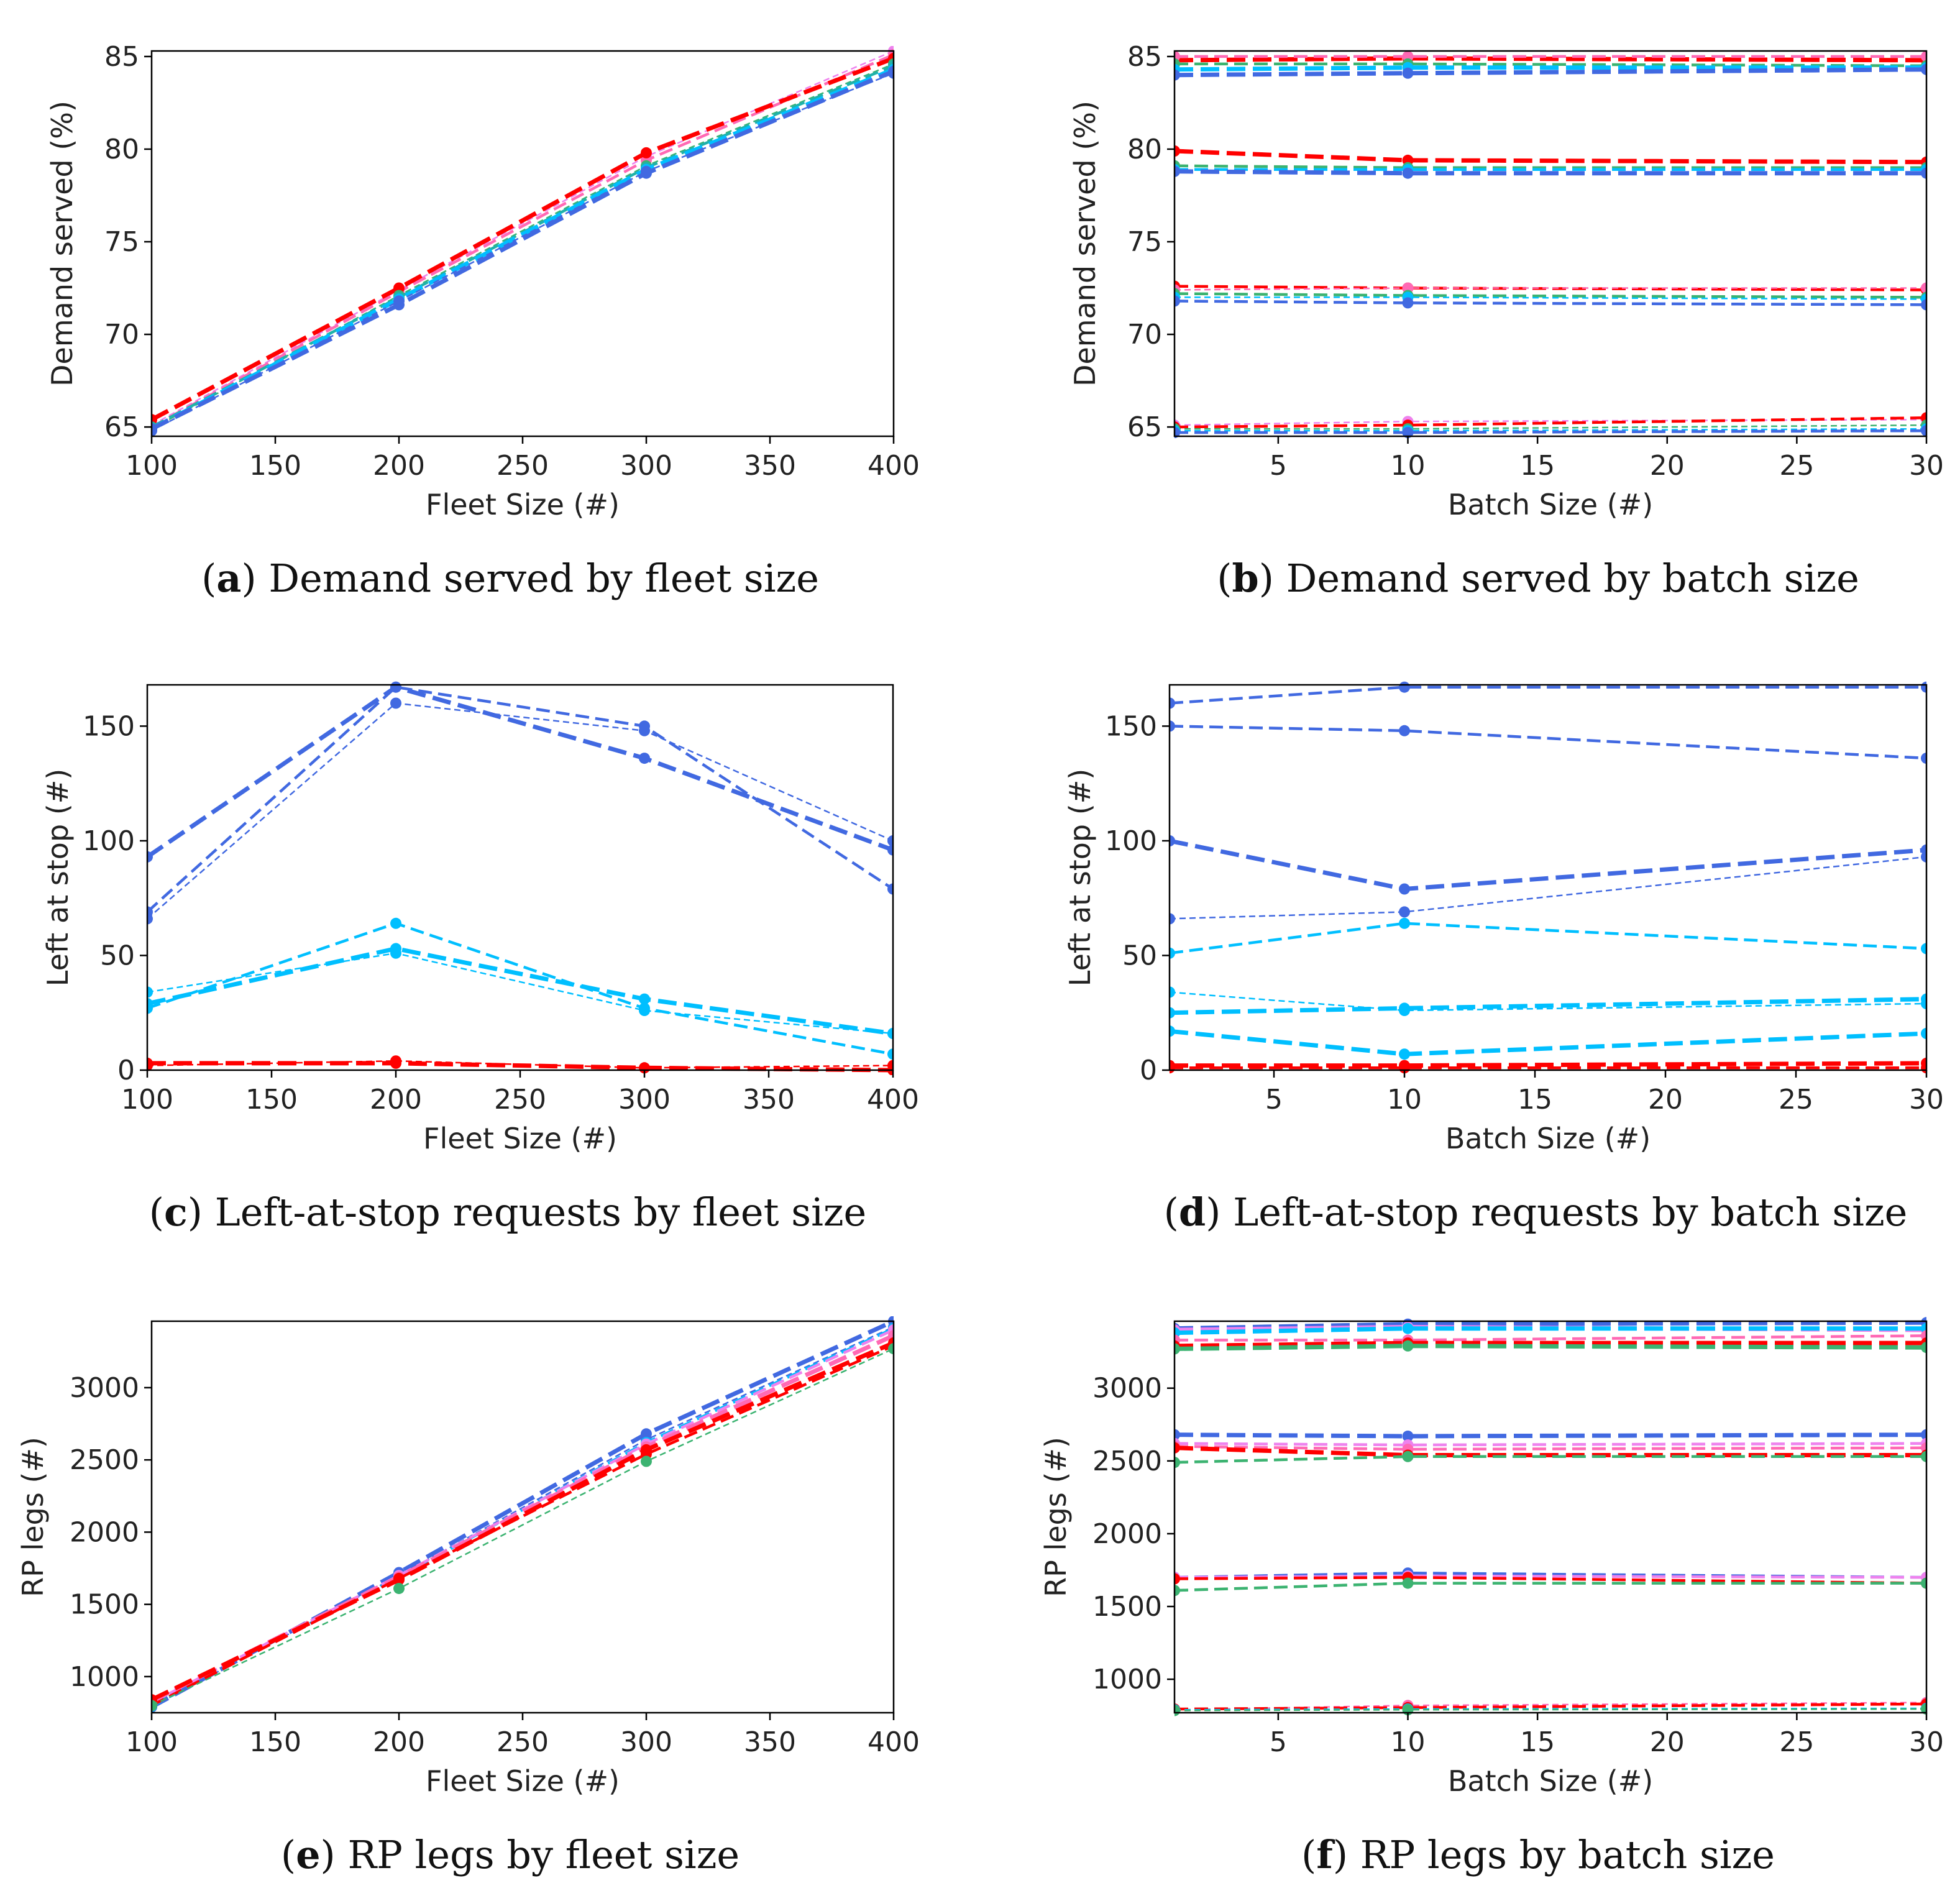  Describe the element at coordinates (1404, 1100) in the screenshot. I see `x-tick-label: 10` at that location.